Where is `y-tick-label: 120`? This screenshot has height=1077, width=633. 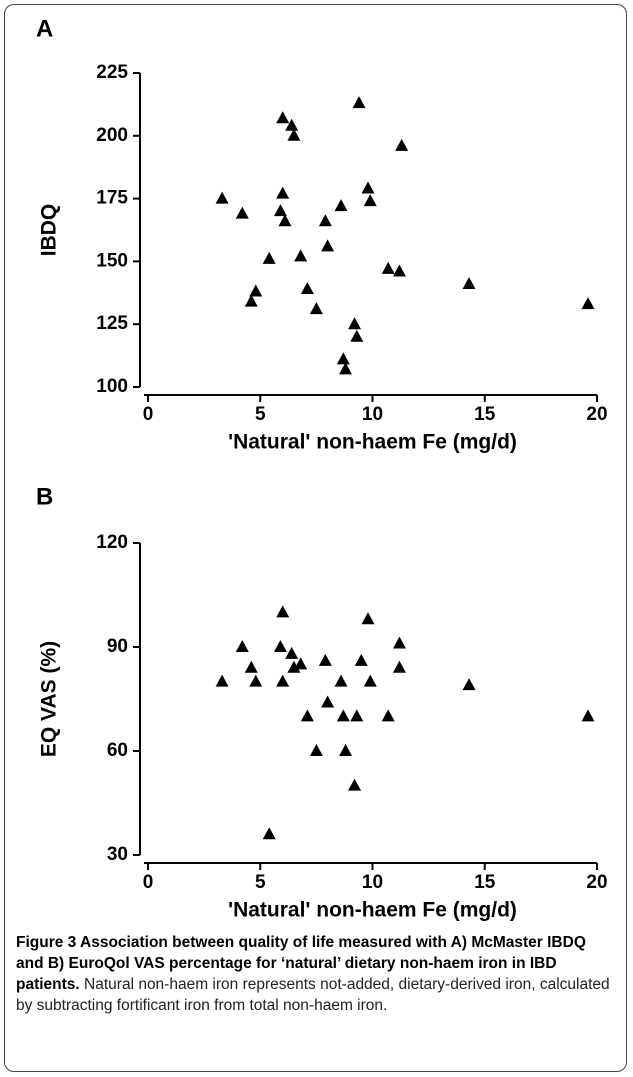 y-tick-label: 120 is located at coordinates (112, 542).